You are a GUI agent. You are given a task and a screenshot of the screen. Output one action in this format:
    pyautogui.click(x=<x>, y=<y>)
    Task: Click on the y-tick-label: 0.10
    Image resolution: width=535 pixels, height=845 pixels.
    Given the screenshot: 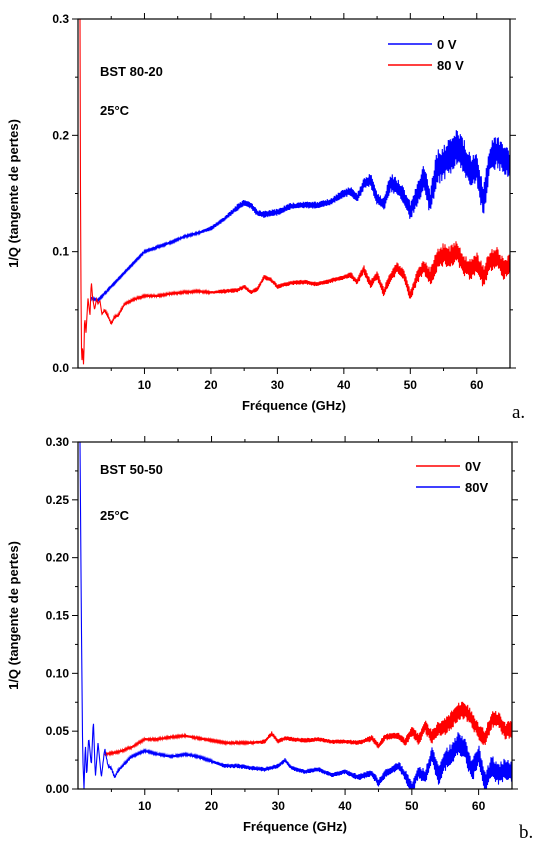 What is the action you would take?
    pyautogui.click(x=58, y=673)
    